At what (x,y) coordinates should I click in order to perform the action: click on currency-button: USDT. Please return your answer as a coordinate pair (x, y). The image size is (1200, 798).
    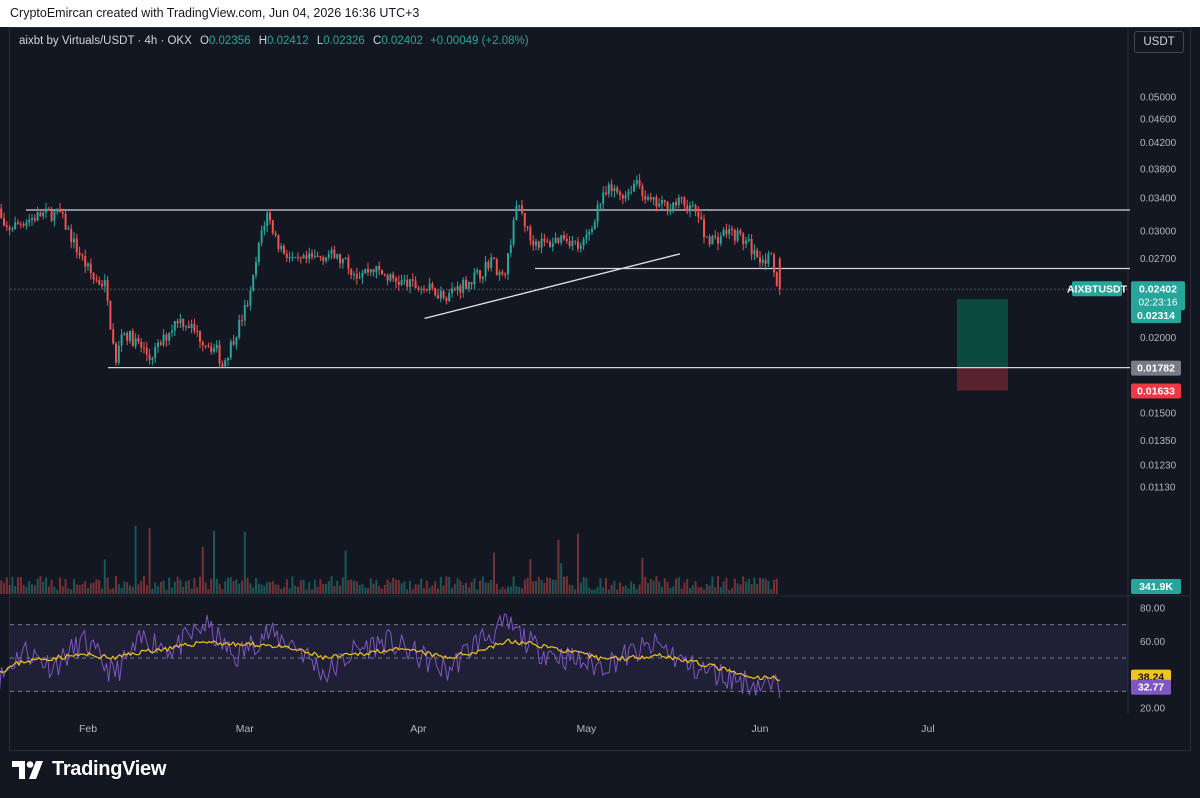
    Looking at the image, I should click on (1159, 42).